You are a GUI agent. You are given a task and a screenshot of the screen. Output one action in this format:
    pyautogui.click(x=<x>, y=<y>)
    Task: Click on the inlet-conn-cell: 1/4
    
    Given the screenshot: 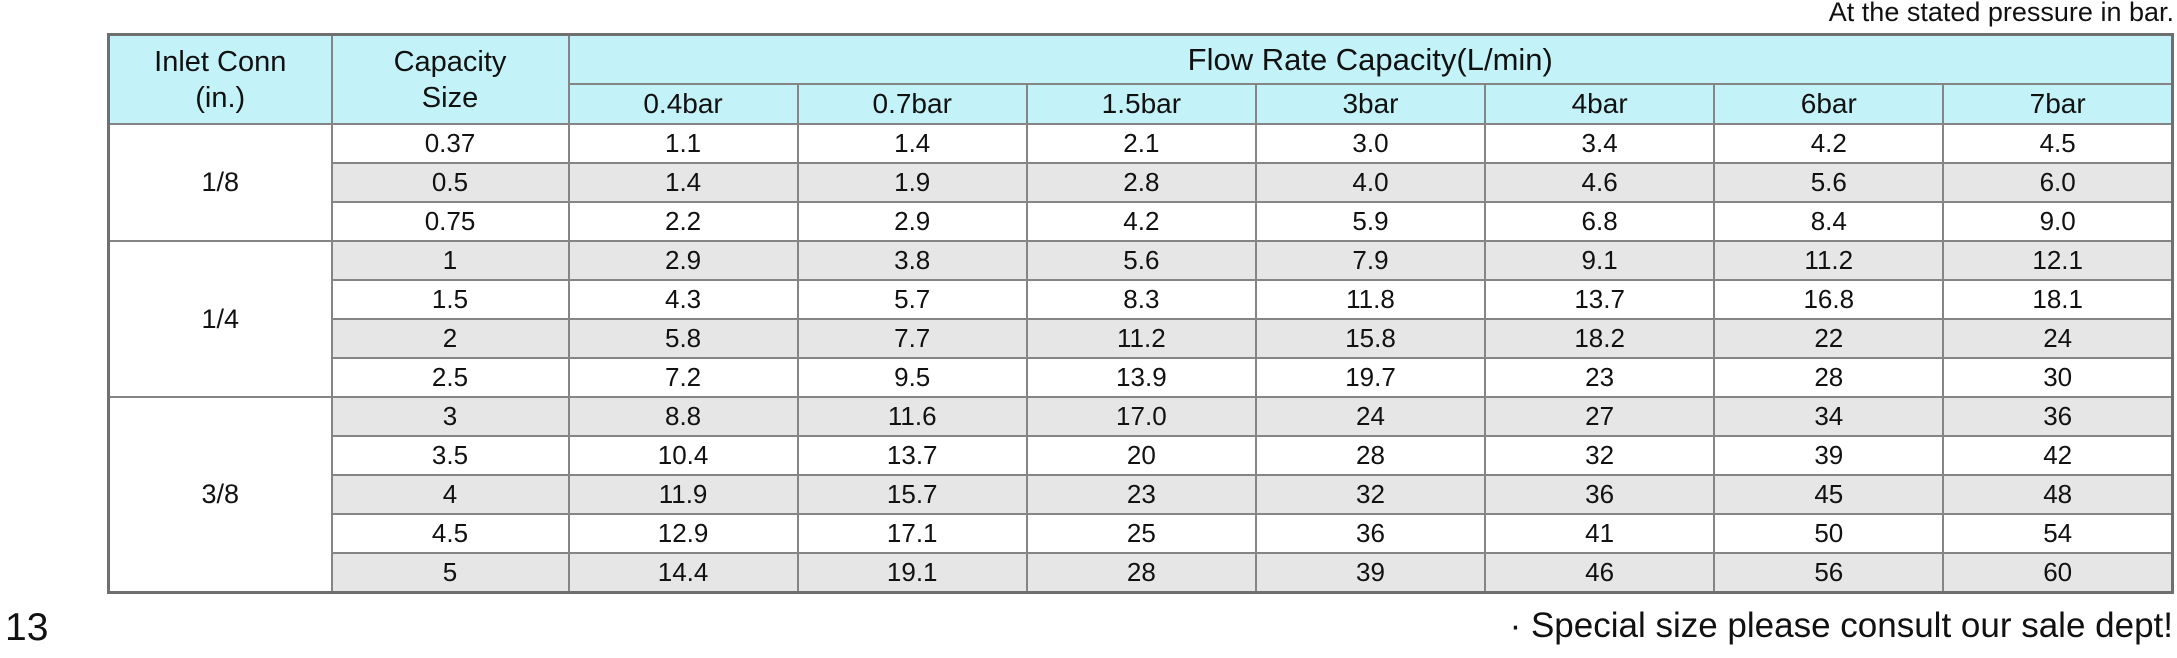 What is the action you would take?
    pyautogui.click(x=220, y=319)
    